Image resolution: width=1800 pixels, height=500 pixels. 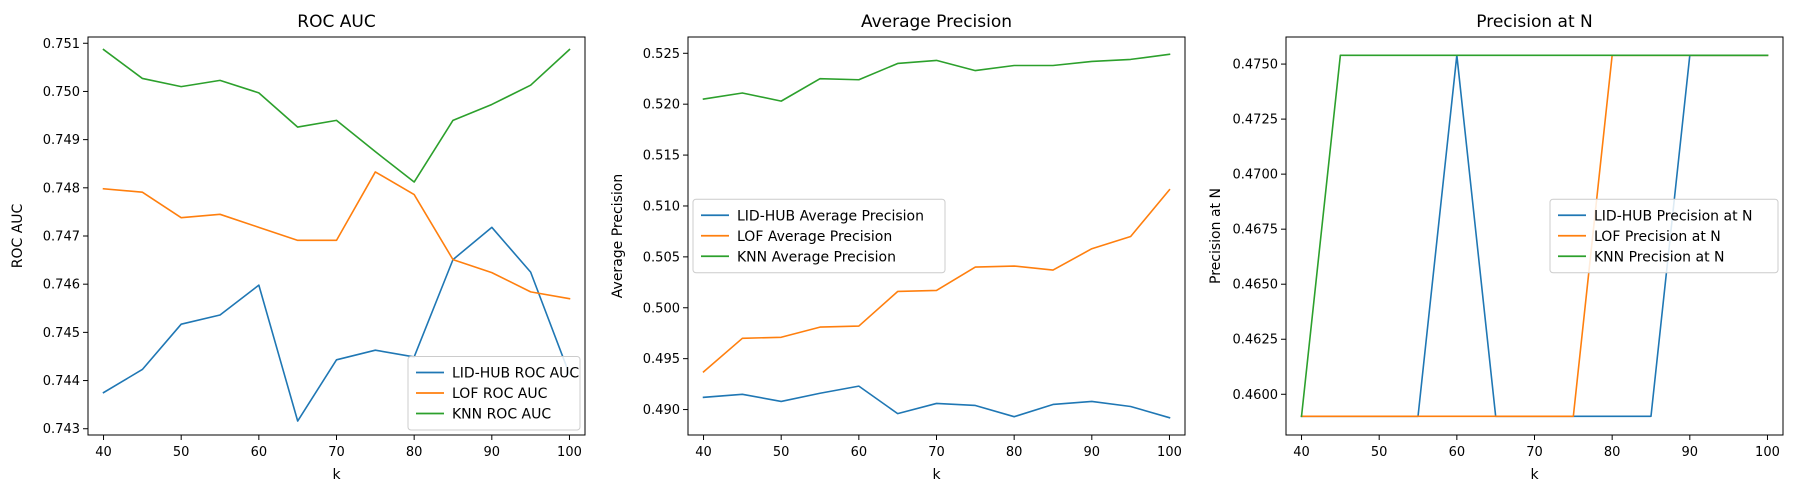 I want to click on y-tick-label: 0.515, so click(x=661, y=156).